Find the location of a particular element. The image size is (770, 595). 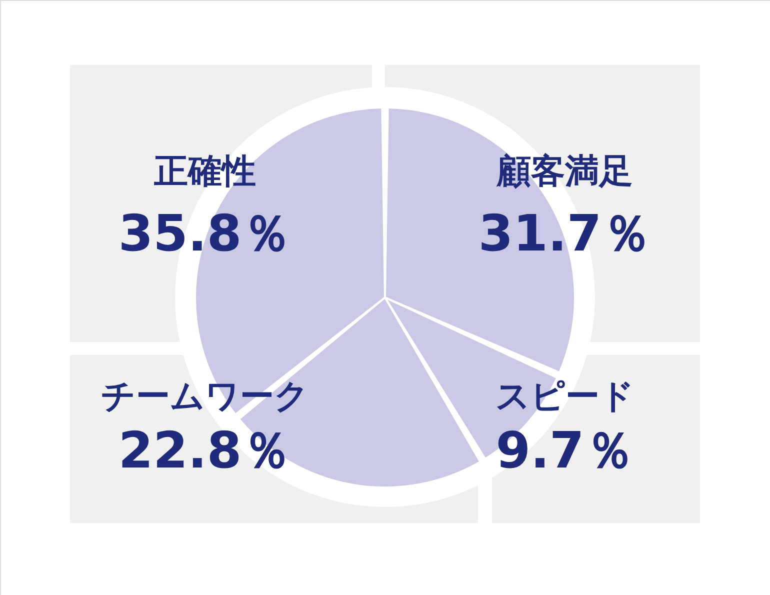

slice-label: 正確性 is located at coordinates (204, 172).